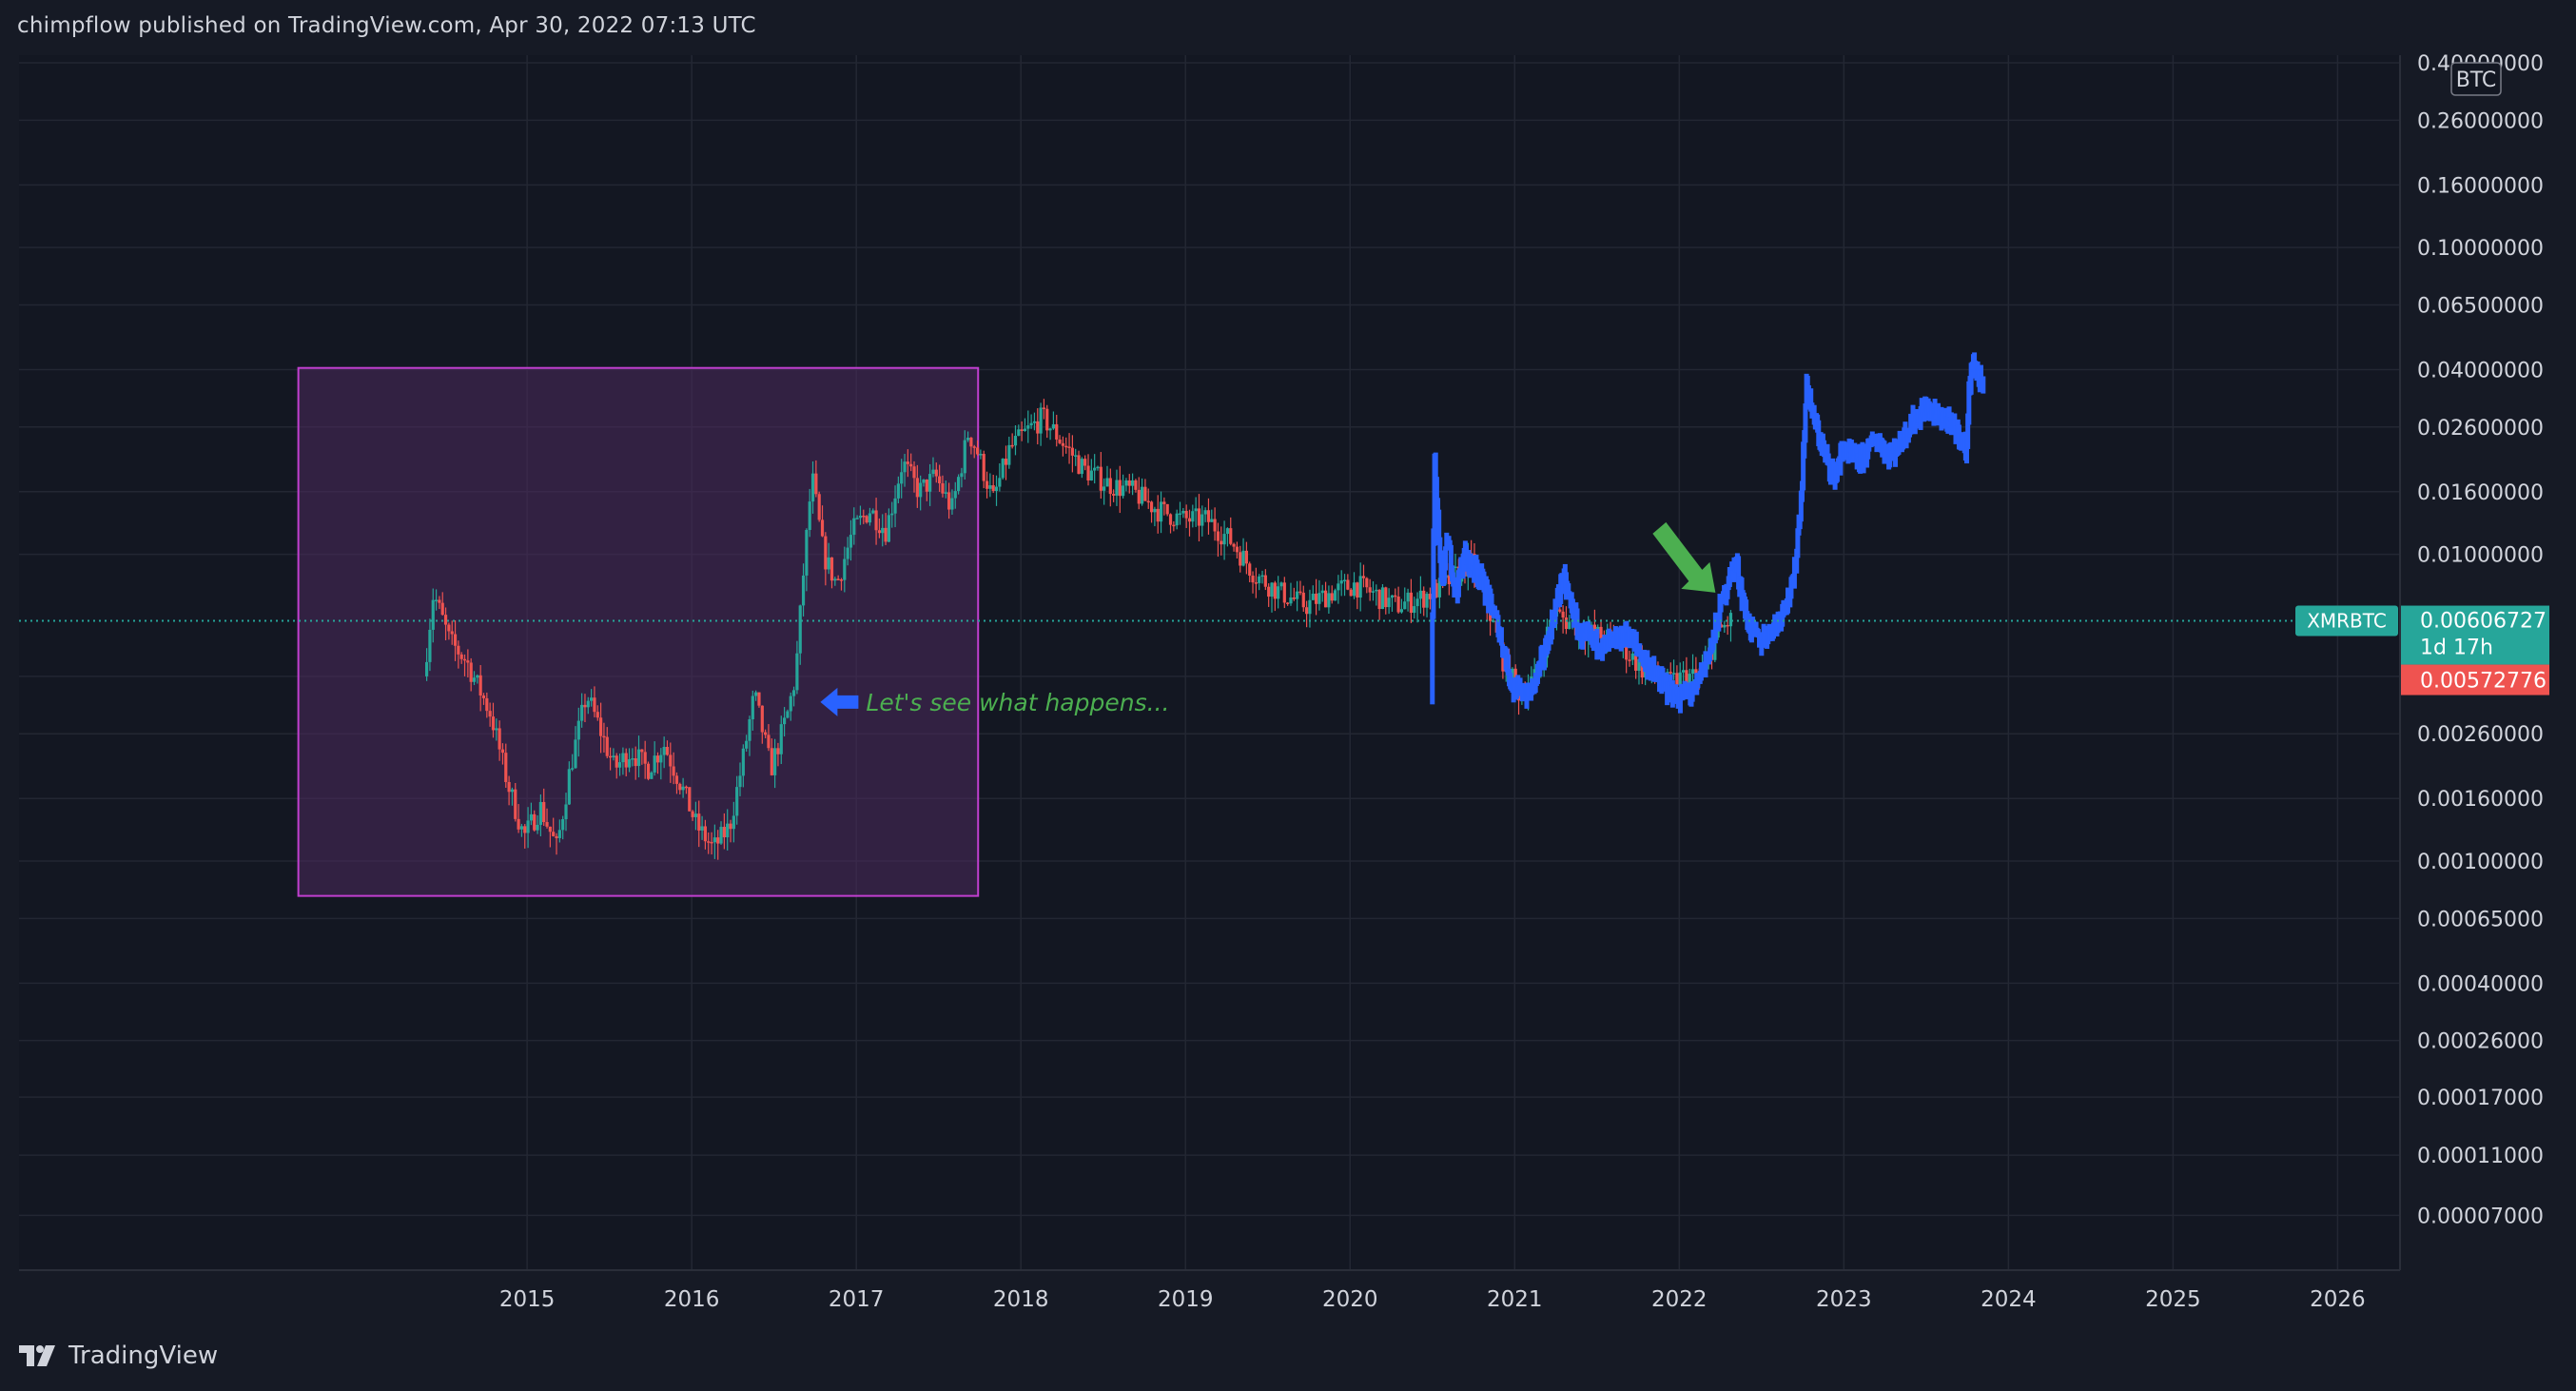  I want to click on countdown-text: 1d 17h, so click(2457, 648).